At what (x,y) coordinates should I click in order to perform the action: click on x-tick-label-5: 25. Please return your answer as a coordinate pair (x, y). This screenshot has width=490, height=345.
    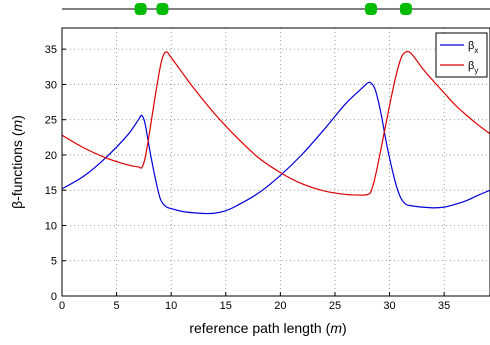
    Looking at the image, I should click on (335, 306).